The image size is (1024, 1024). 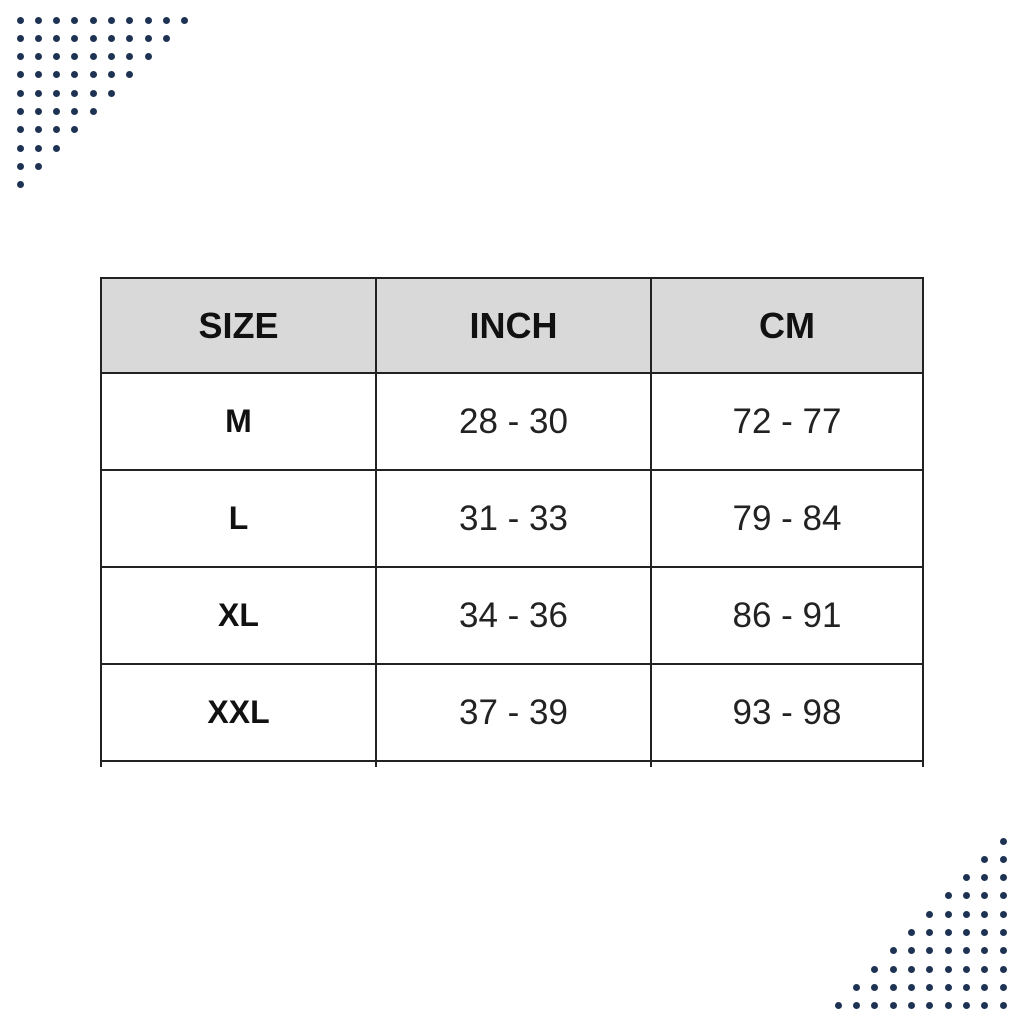 What do you see at coordinates (787, 325) in the screenshot?
I see `header-cm: CM` at bounding box center [787, 325].